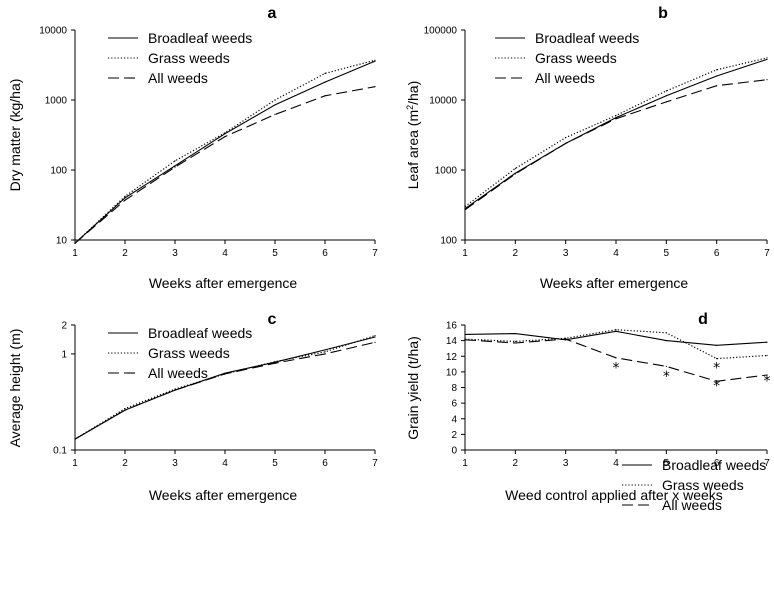 This screenshot has height=589, width=774. I want to click on y-tick-label: 0, so click(454, 451).